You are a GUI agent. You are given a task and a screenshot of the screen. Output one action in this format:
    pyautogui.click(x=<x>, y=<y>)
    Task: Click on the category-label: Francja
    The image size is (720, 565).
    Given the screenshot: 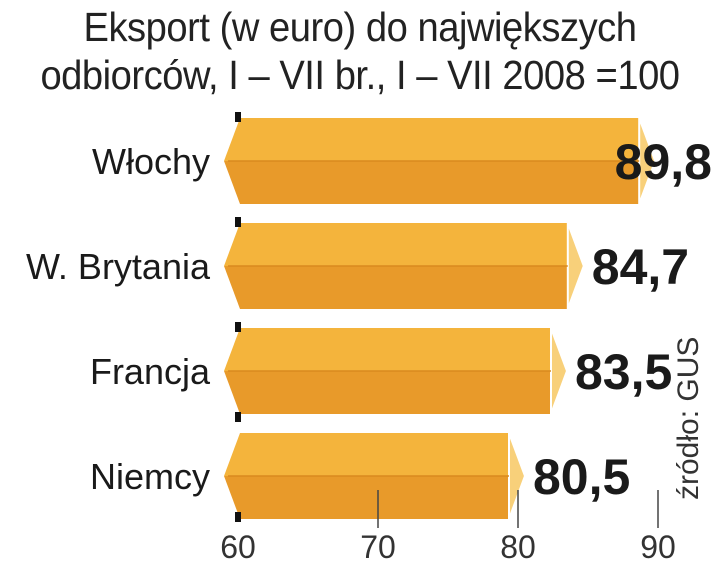 What is the action you would take?
    pyautogui.click(x=150, y=371)
    